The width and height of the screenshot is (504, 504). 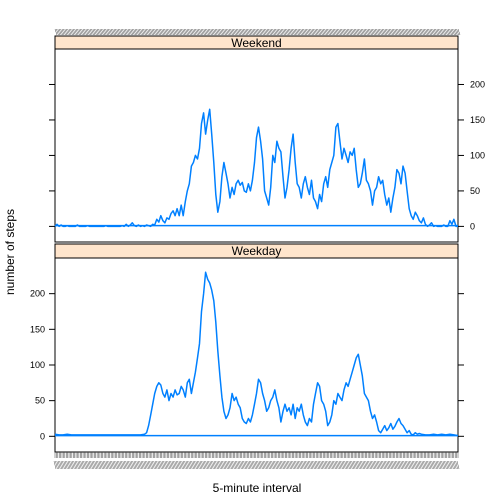 I want to click on y-tick-label-weekday: 50, so click(x=40, y=401).